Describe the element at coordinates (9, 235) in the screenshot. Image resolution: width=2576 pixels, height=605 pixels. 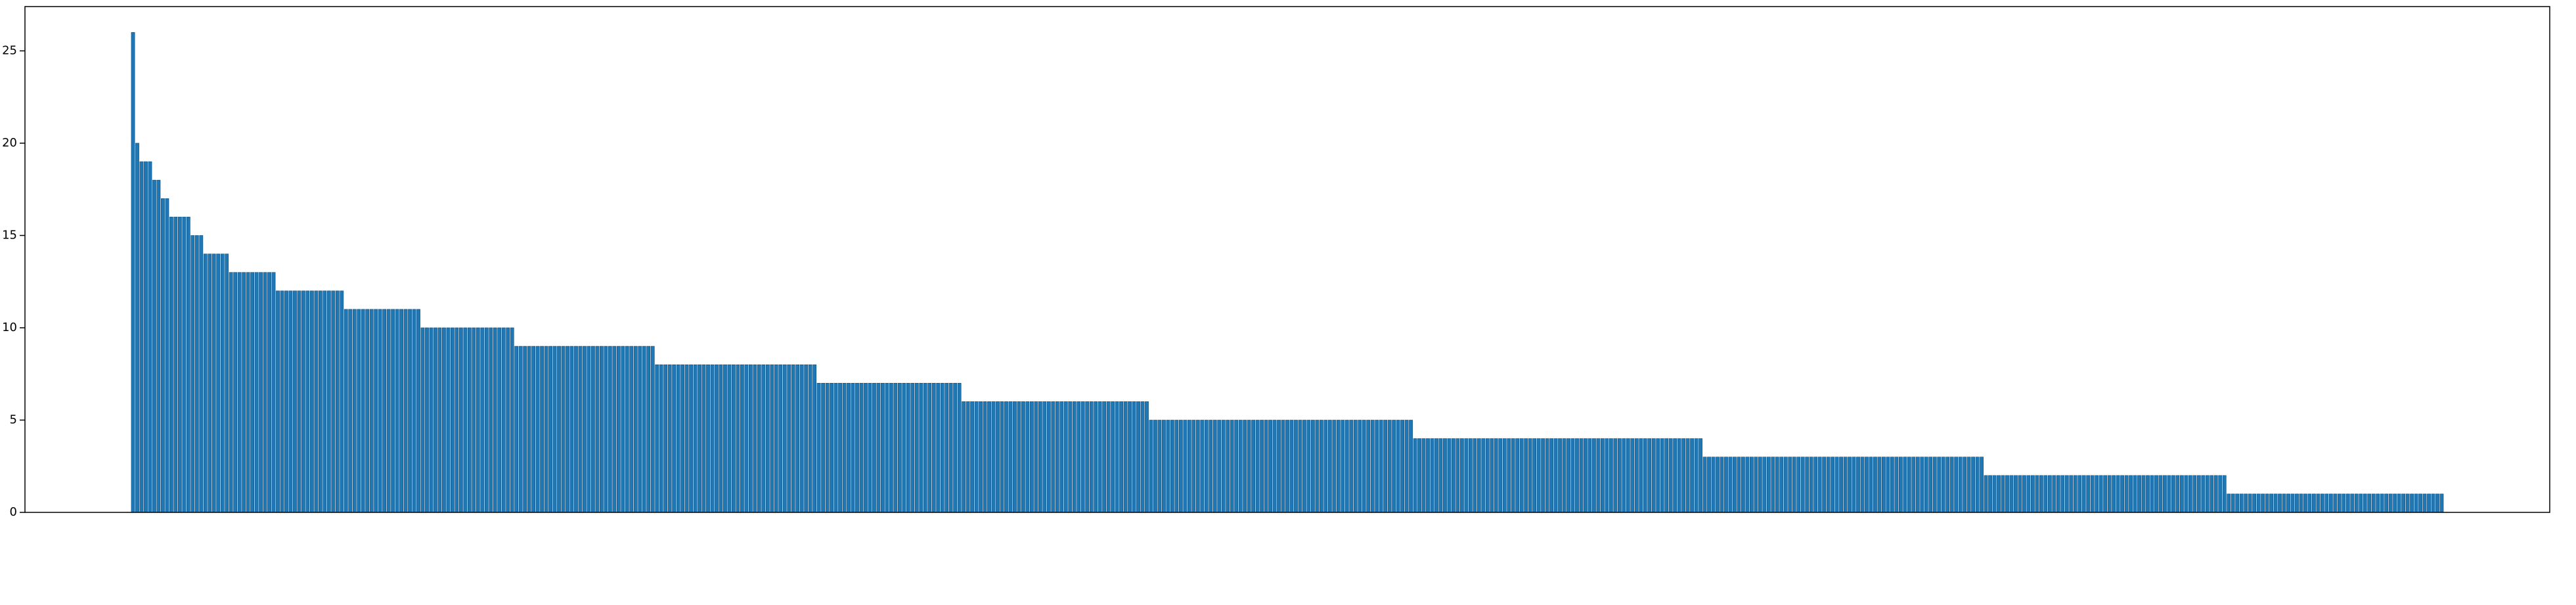
I see `y-tick-label: 15` at that location.